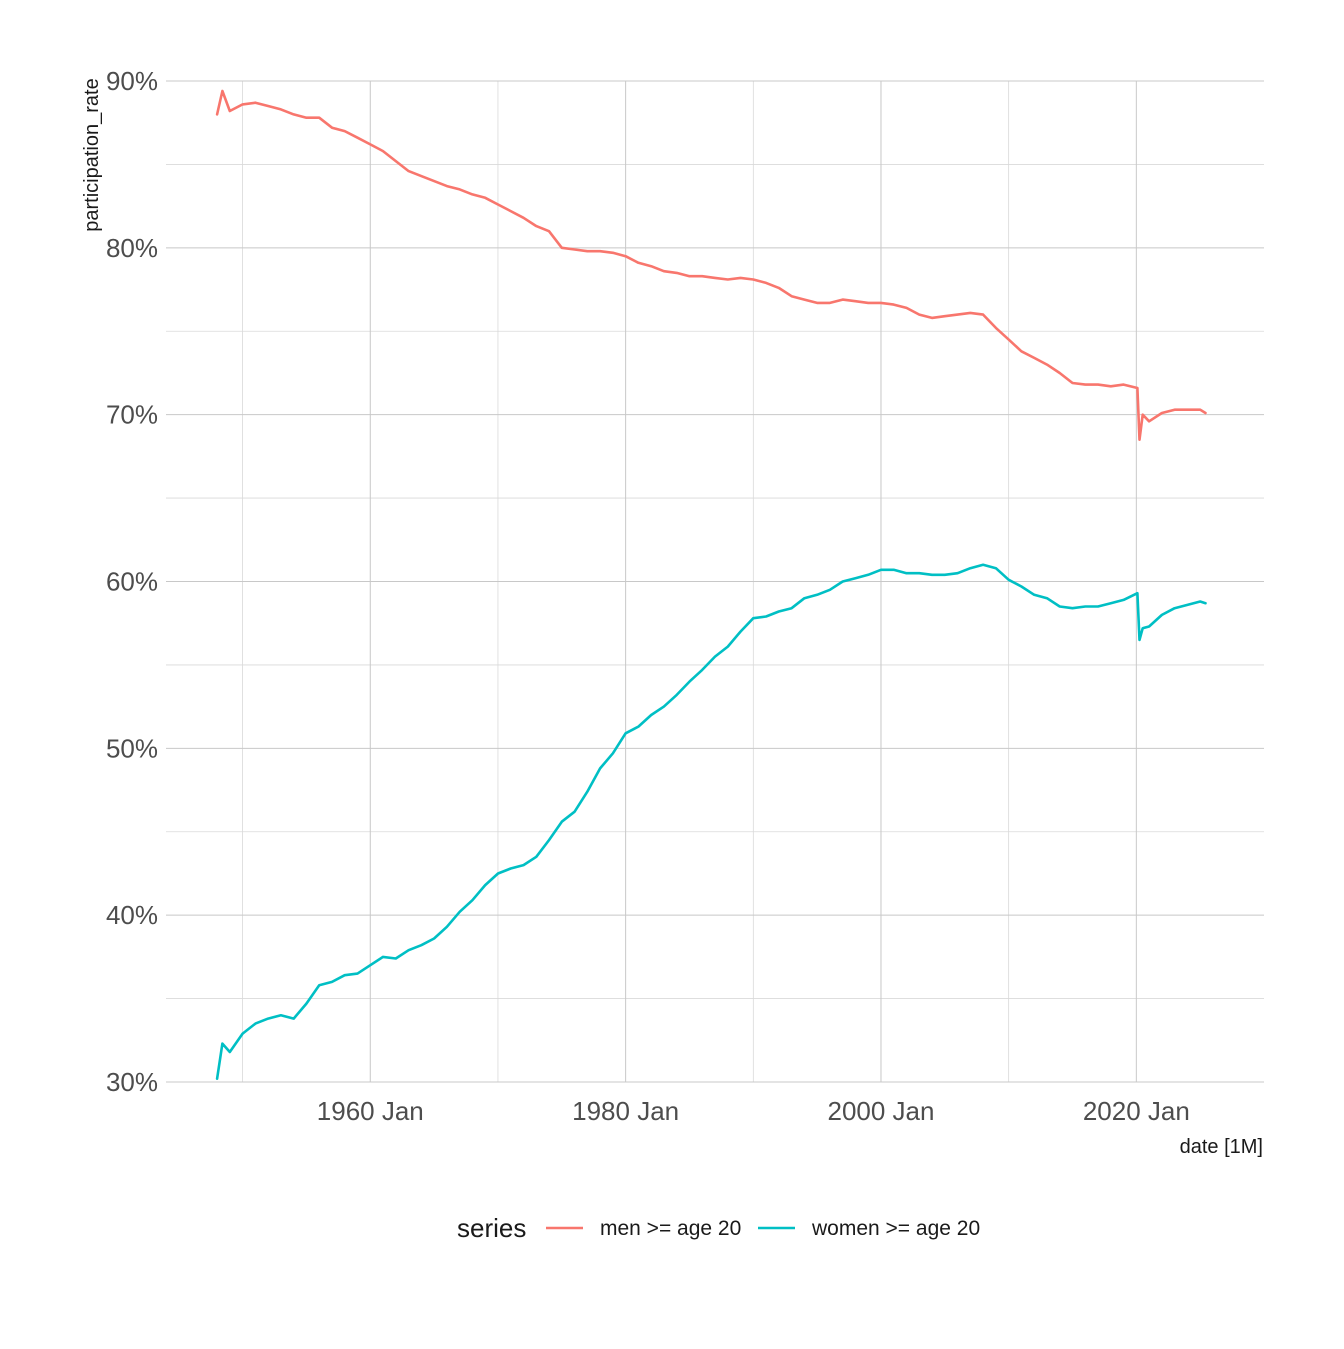 The width and height of the screenshot is (1344, 1349). What do you see at coordinates (491, 1228) in the screenshot?
I see `legend-title: series` at bounding box center [491, 1228].